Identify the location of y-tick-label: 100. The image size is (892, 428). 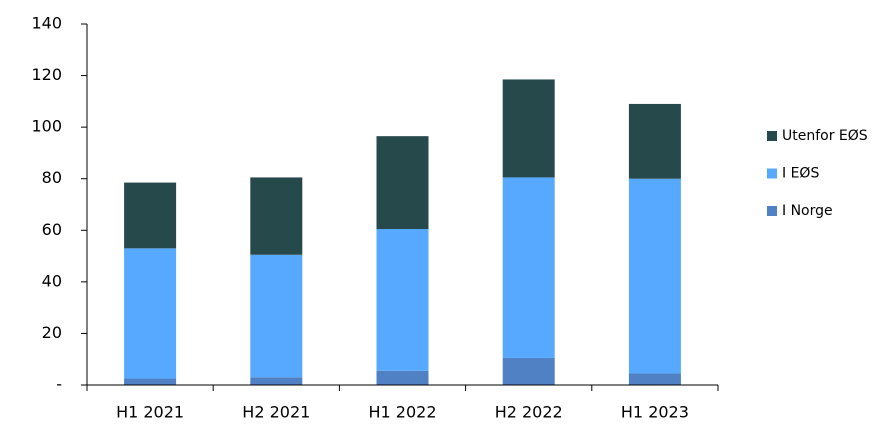
(46, 126).